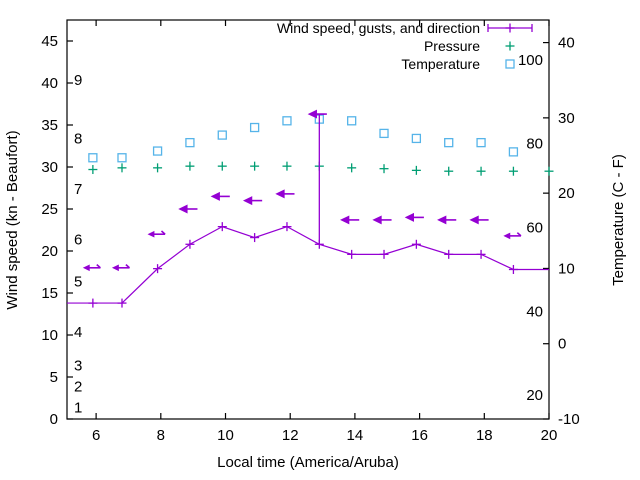  Describe the element at coordinates (96, 435) in the screenshot. I see `x-tick-label: 6` at that location.